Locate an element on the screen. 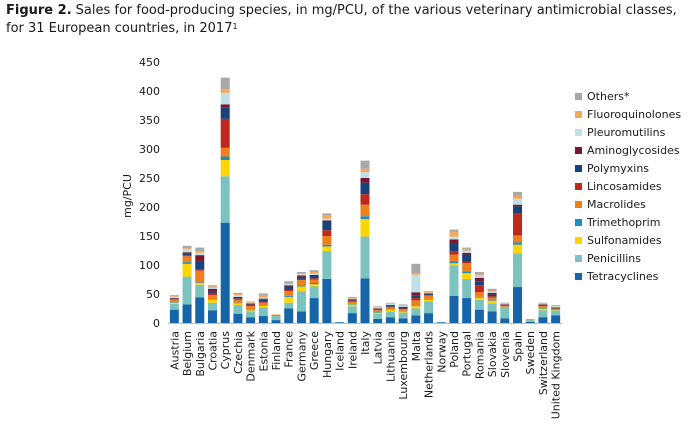 This screenshot has width=700, height=424. footnote-marker: 1 is located at coordinates (235, 26).